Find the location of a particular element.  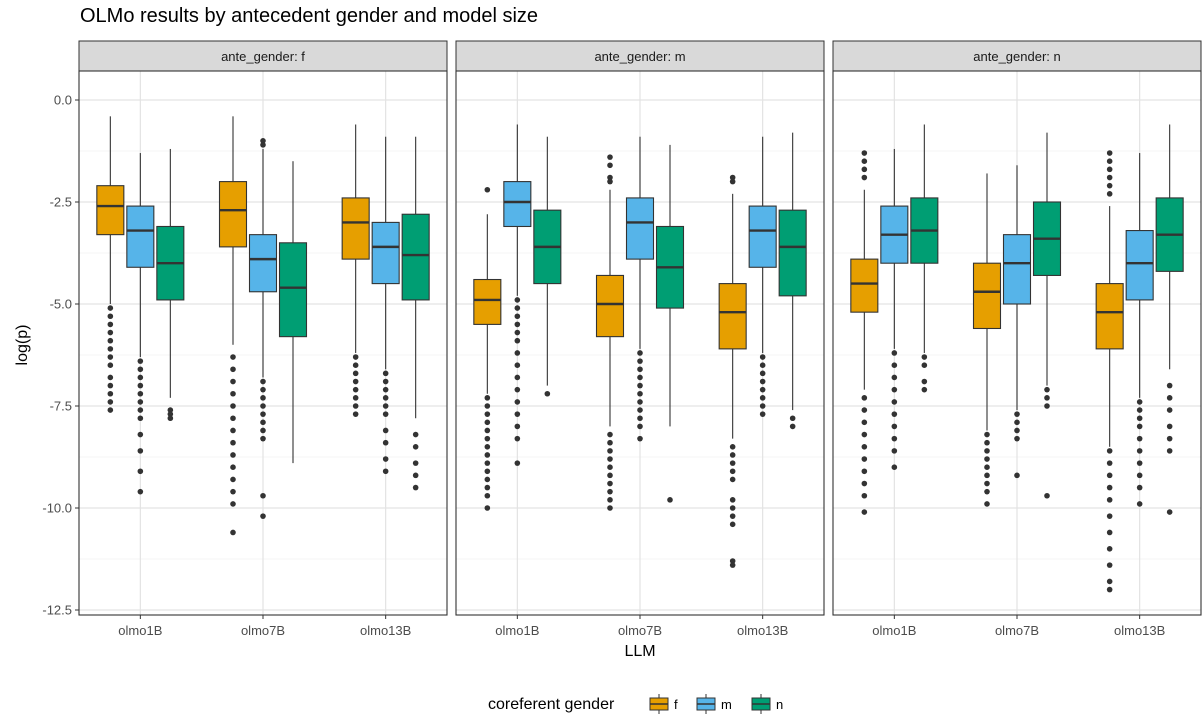

box-olmo1B-f is located at coordinates (487, 348).